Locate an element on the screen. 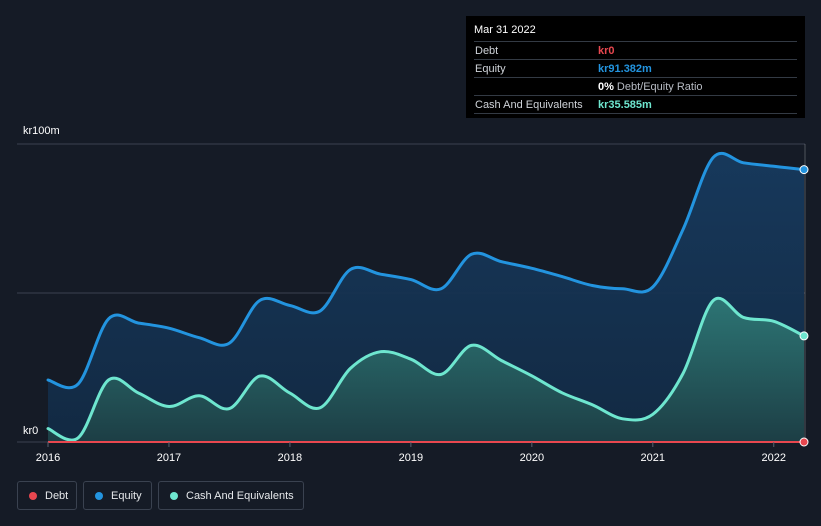  debt-end-point is located at coordinates (804, 442).